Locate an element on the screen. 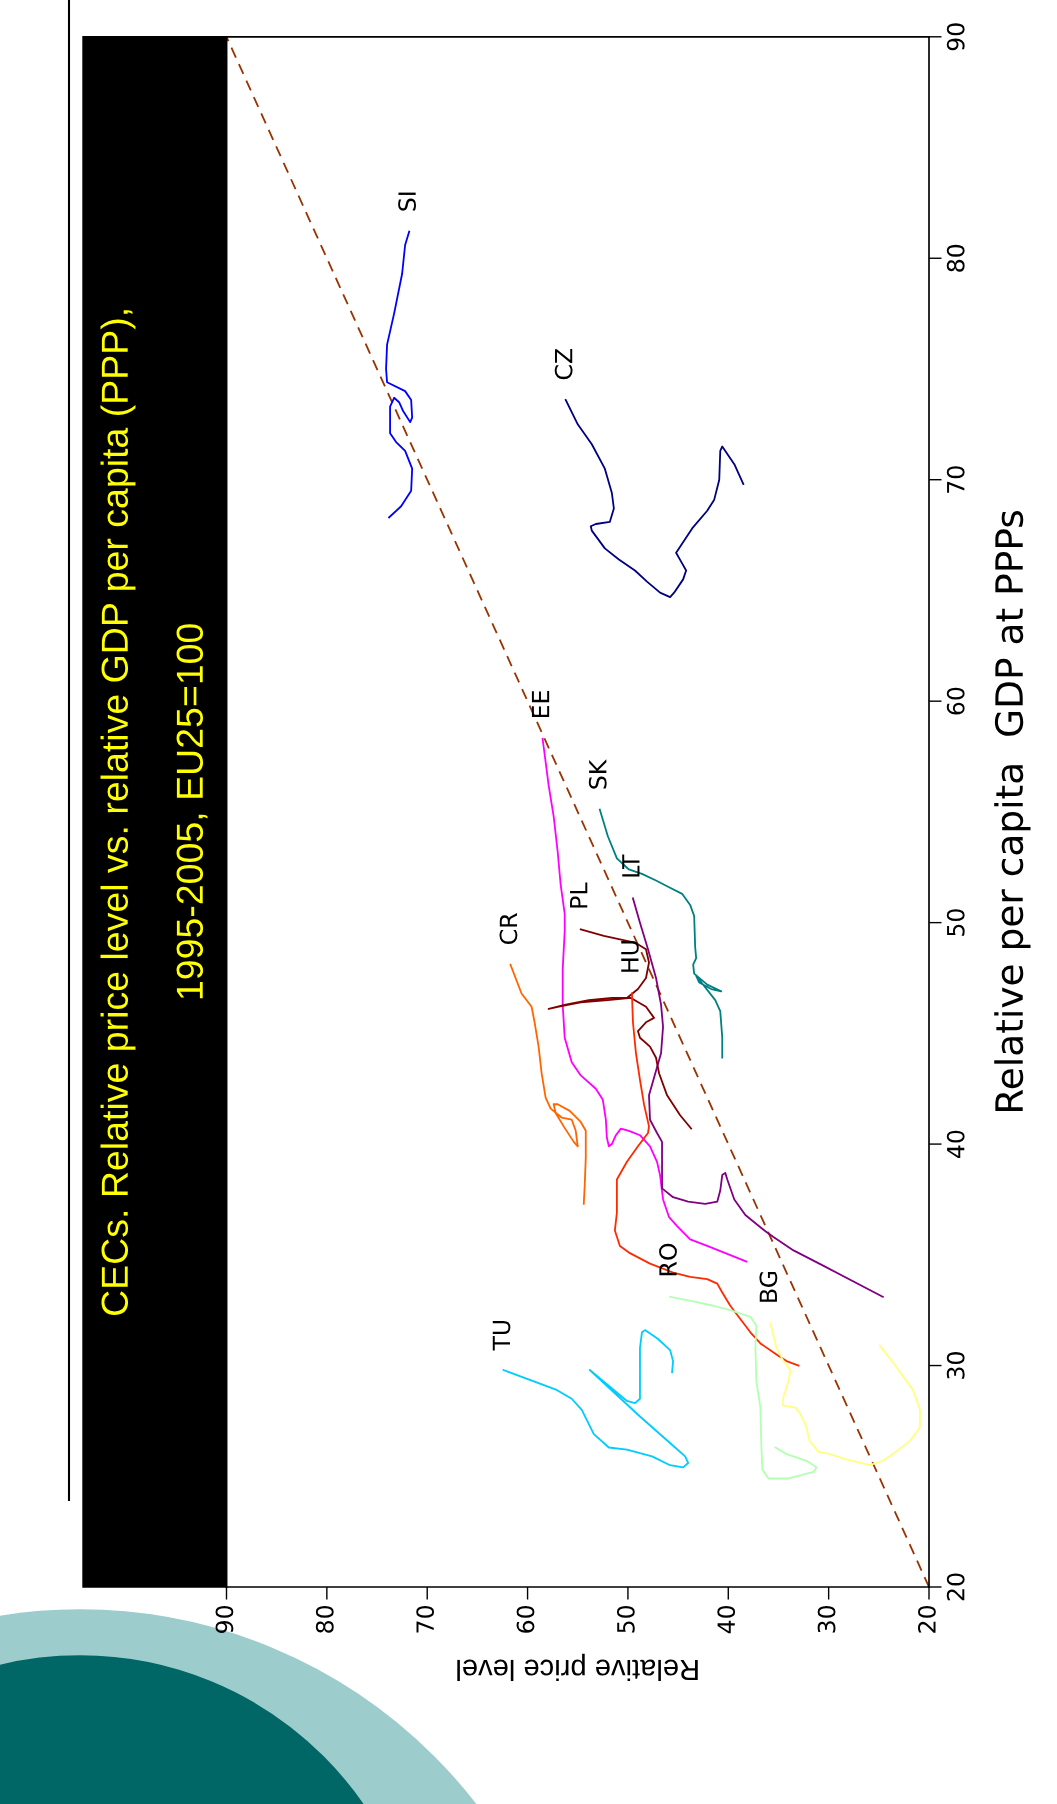  x-tick-label: 30 is located at coordinates (826, 1619).